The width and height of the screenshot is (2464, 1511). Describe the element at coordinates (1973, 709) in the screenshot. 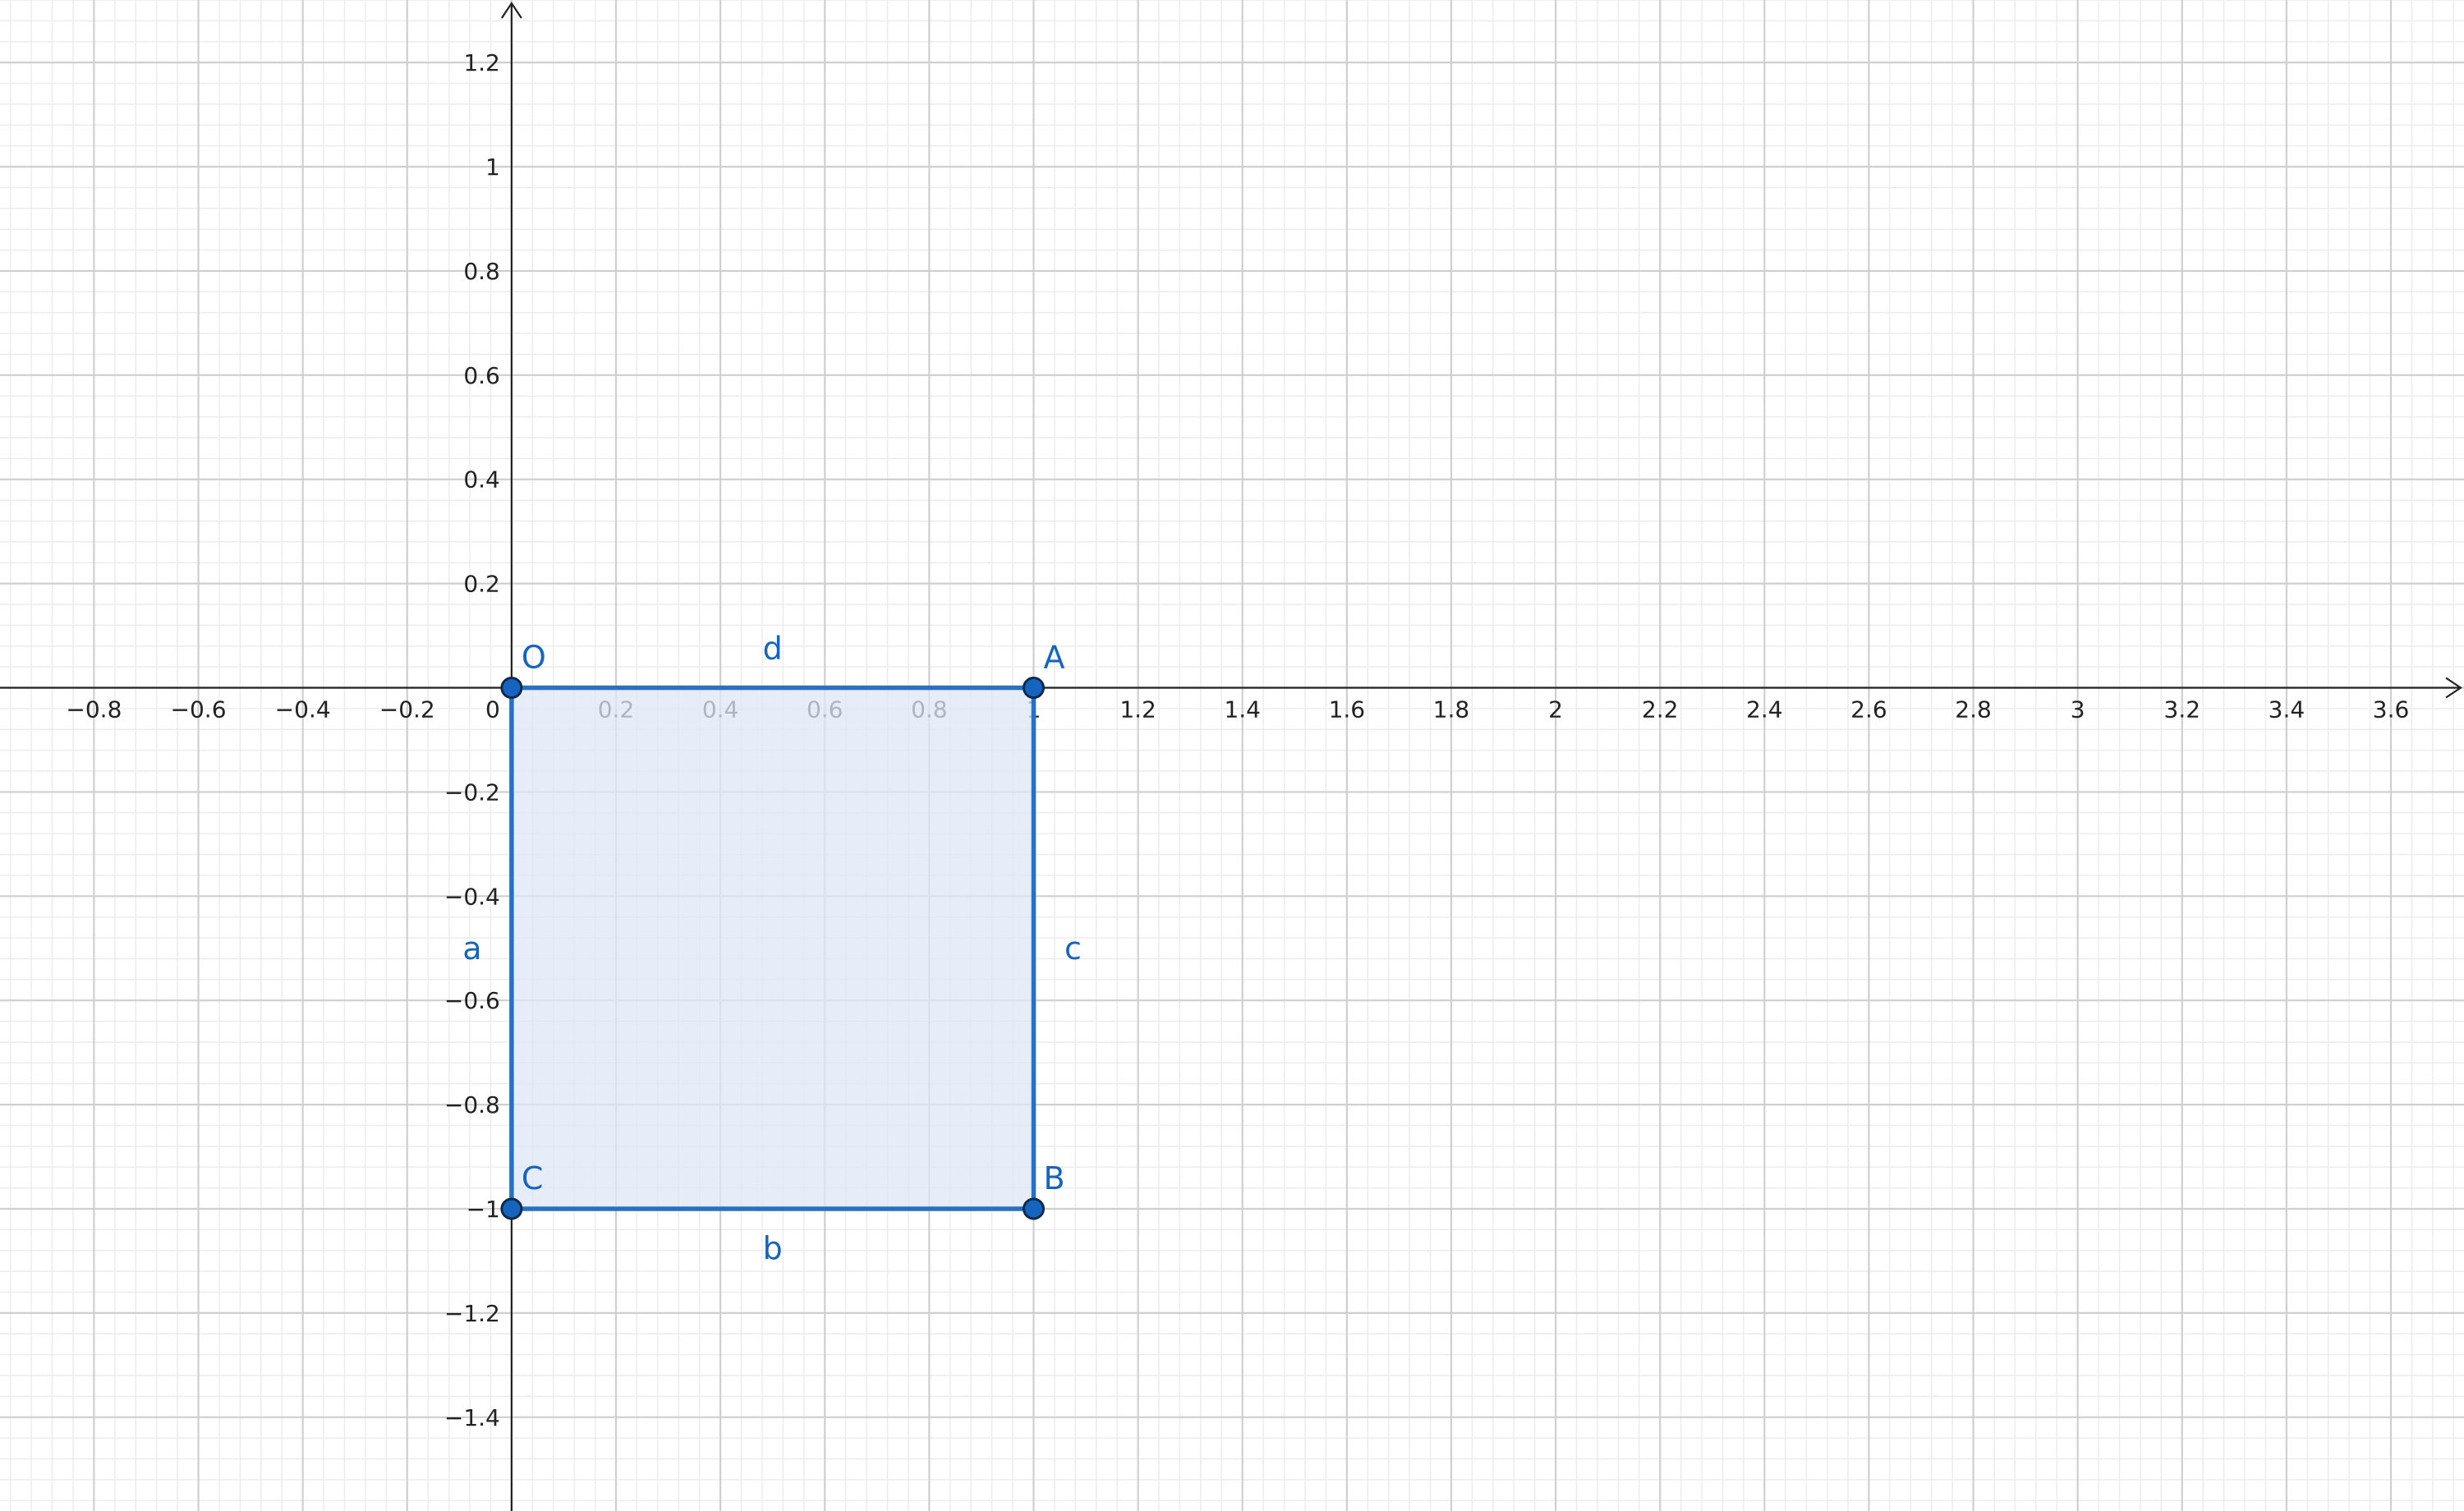

I see `x-tick-label: 2.8` at that location.